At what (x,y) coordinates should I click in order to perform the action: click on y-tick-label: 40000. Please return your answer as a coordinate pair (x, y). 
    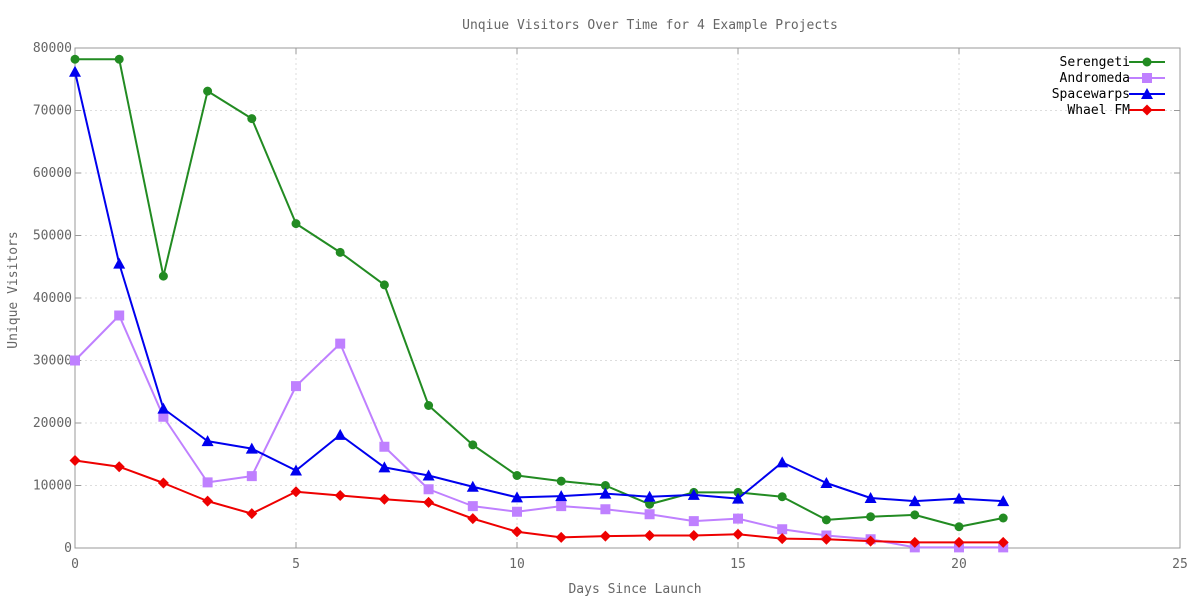
    Looking at the image, I should click on (52, 298).